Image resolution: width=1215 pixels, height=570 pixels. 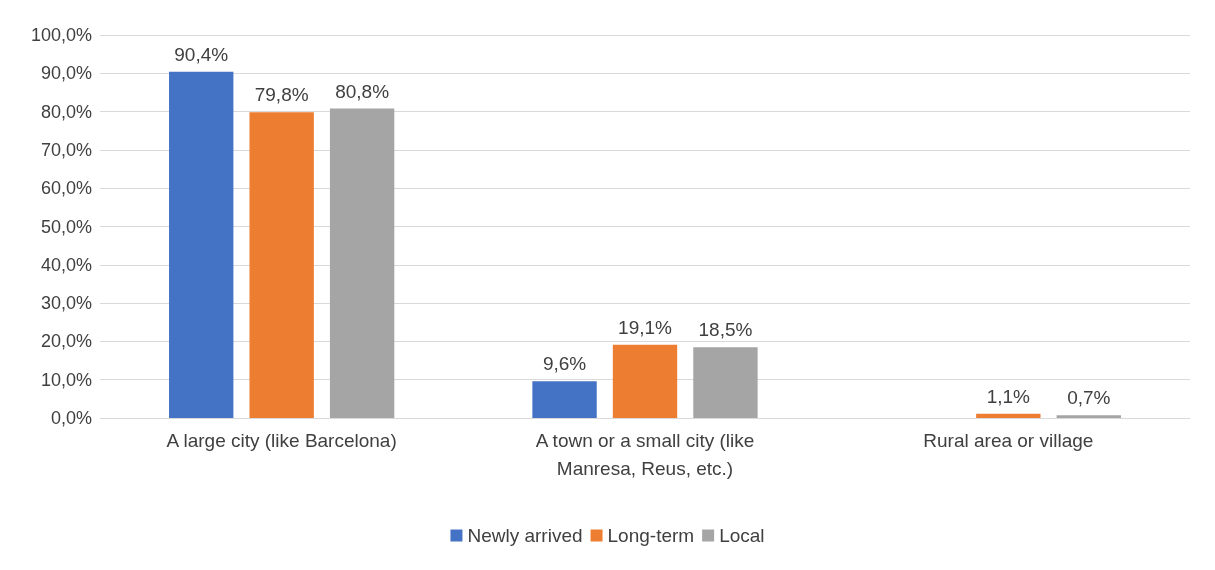 What do you see at coordinates (201, 54) in the screenshot?
I see `data-label: 90,4%` at bounding box center [201, 54].